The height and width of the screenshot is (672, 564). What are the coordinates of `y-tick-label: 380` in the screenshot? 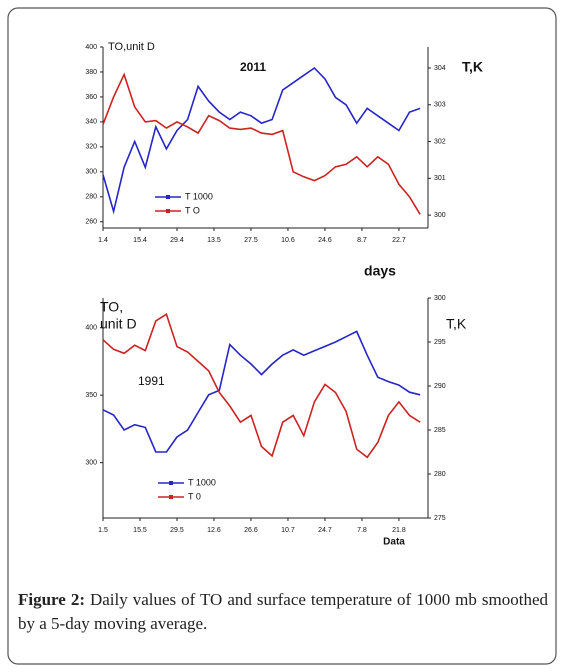 It's located at (91, 72).